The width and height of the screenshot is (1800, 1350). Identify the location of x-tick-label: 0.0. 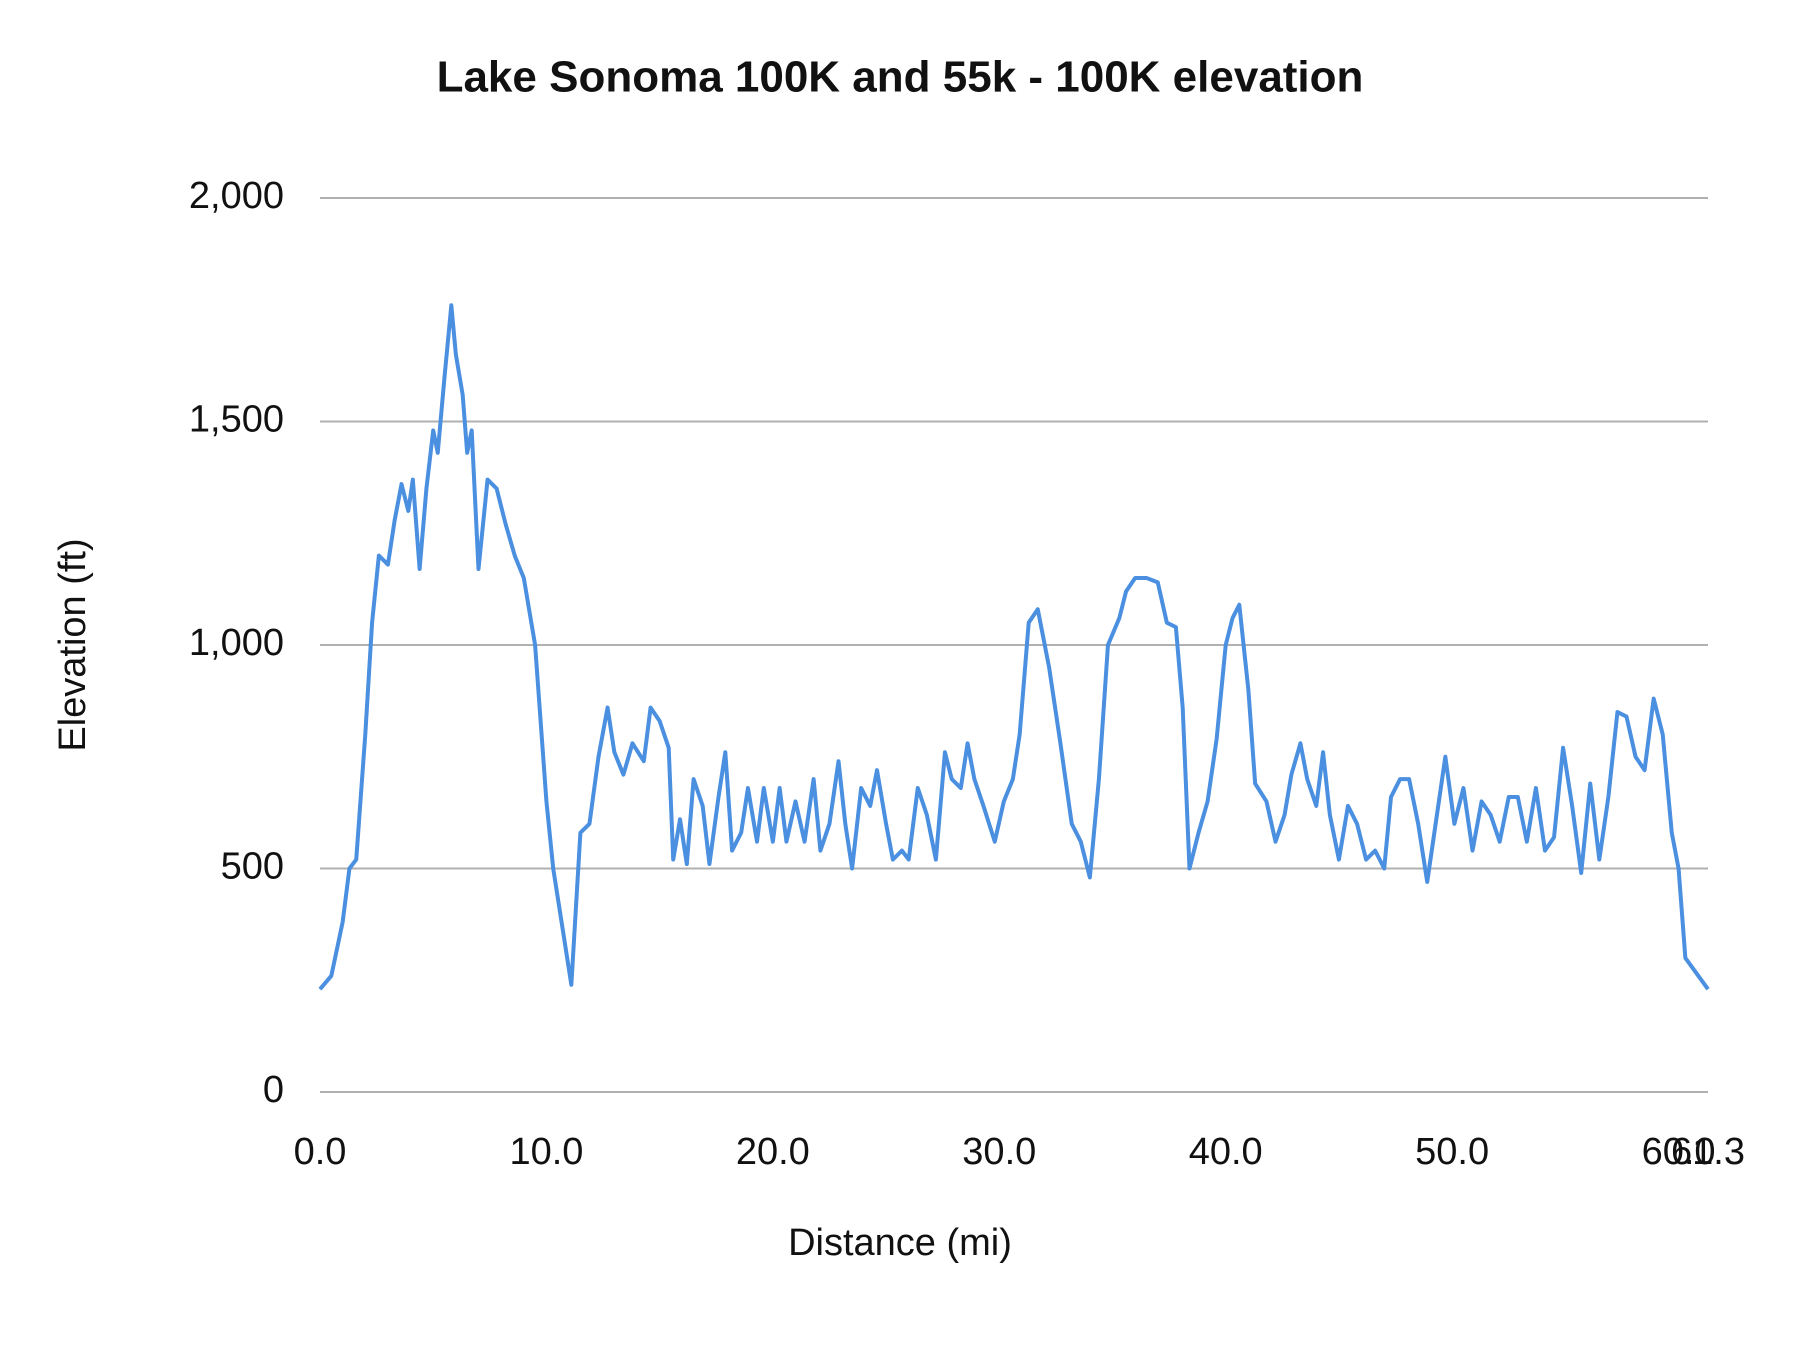
(320, 1152).